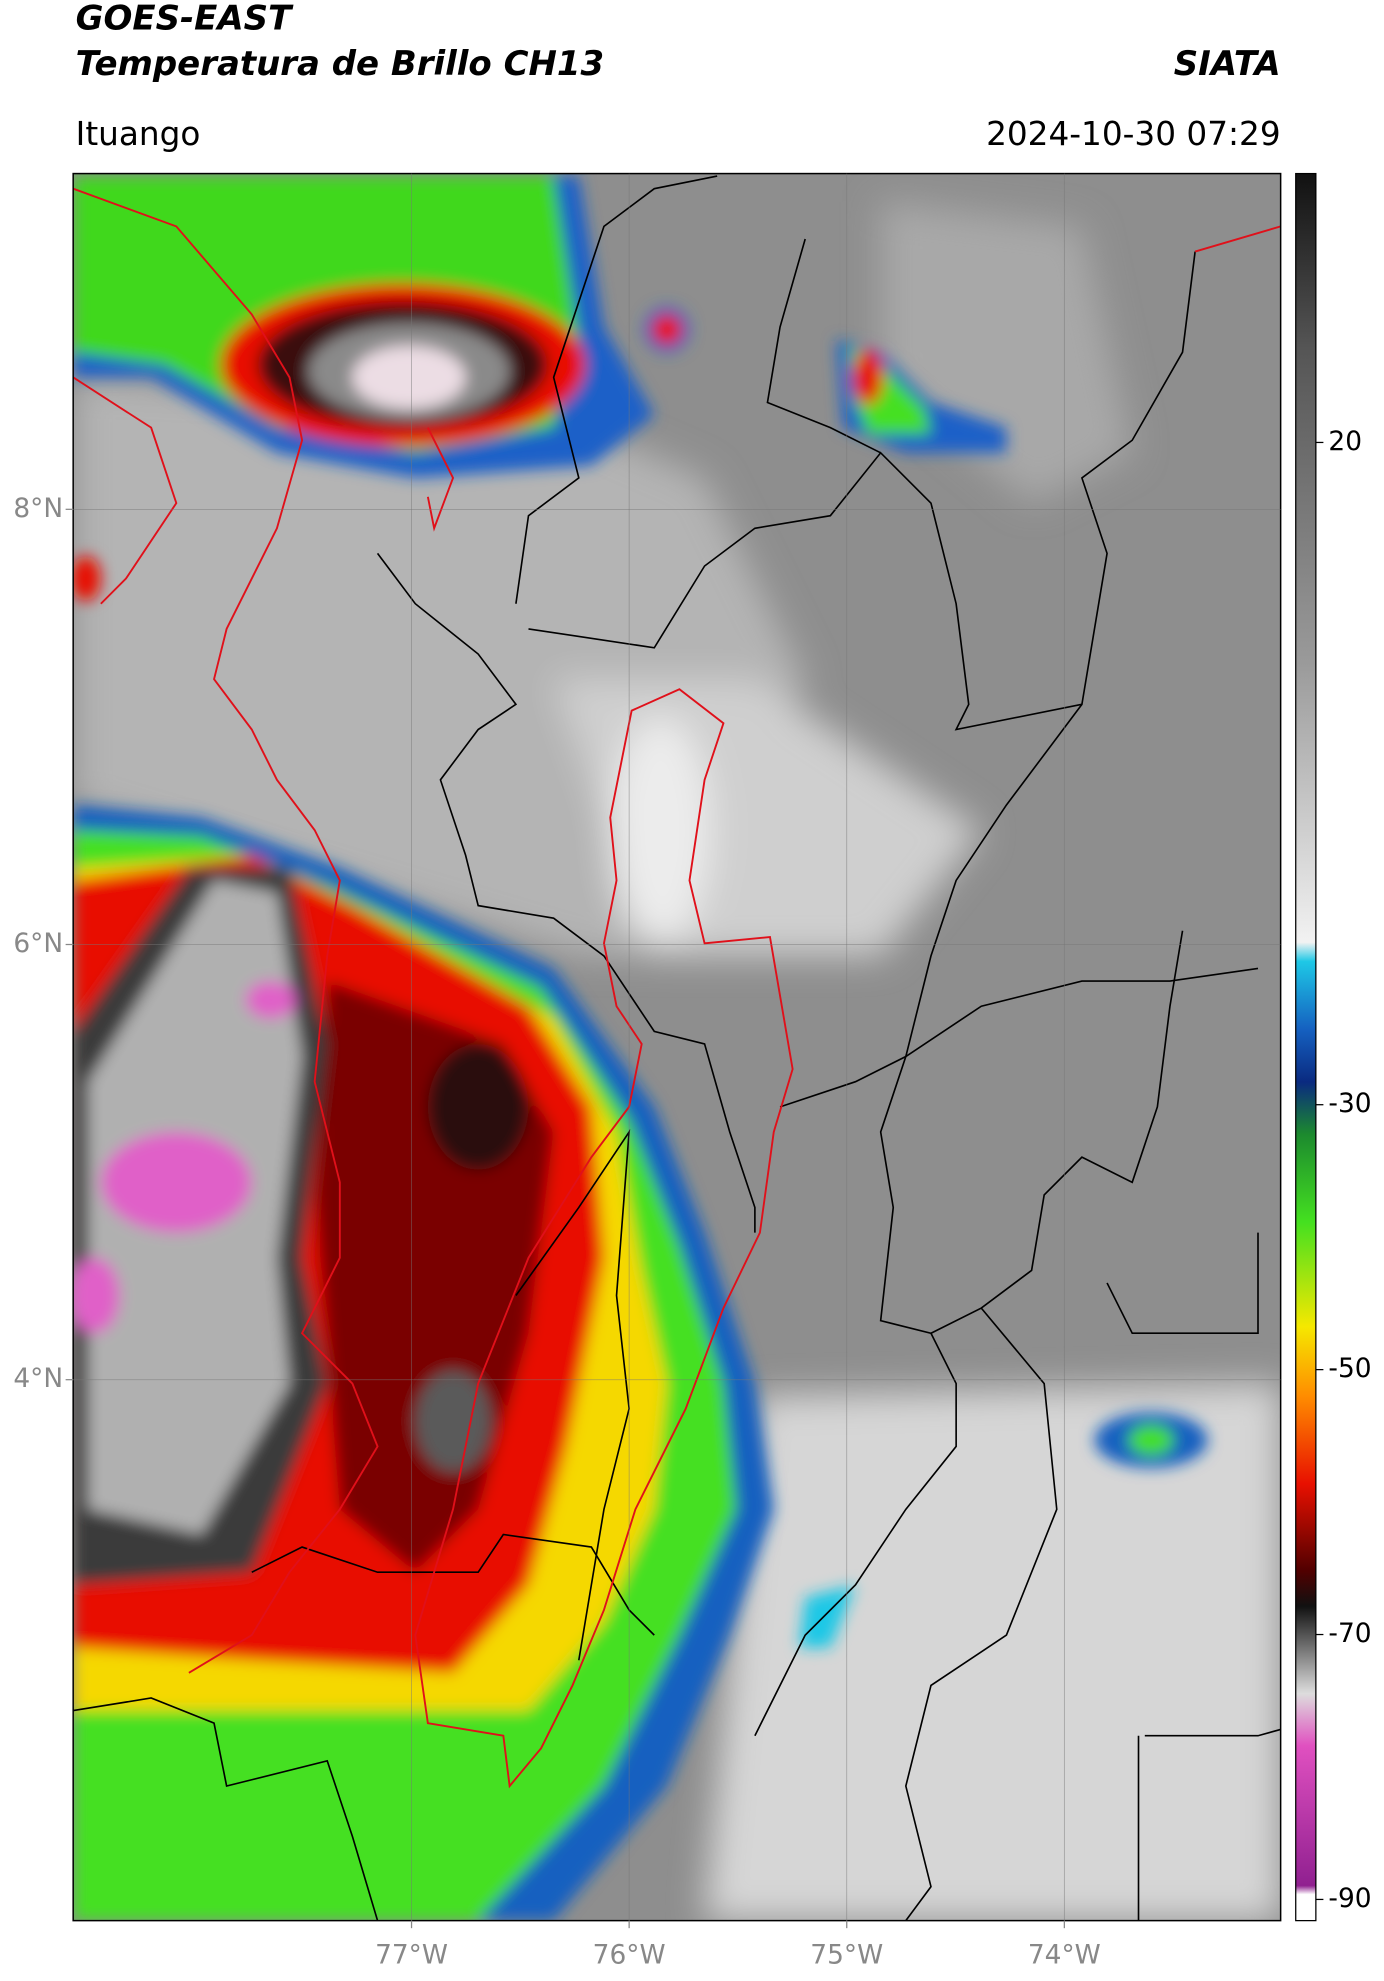 The height and width of the screenshot is (1981, 1384). What do you see at coordinates (138, 134) in the screenshot?
I see `location: Ituango` at bounding box center [138, 134].